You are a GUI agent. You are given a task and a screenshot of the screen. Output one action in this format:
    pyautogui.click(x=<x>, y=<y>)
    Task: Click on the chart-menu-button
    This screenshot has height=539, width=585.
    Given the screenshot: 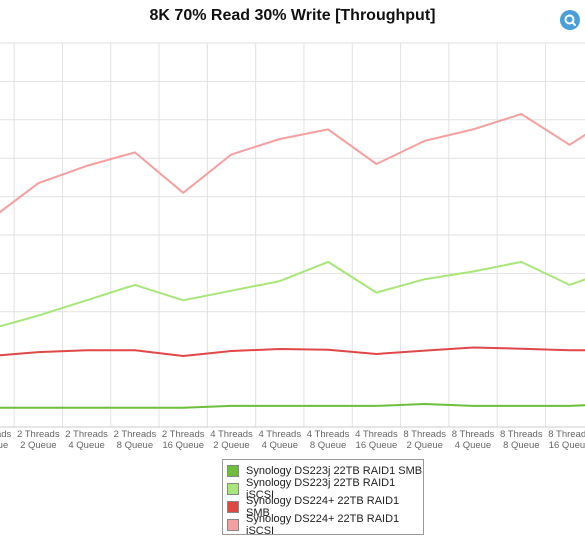 What is the action you would take?
    pyautogui.click(x=570, y=20)
    